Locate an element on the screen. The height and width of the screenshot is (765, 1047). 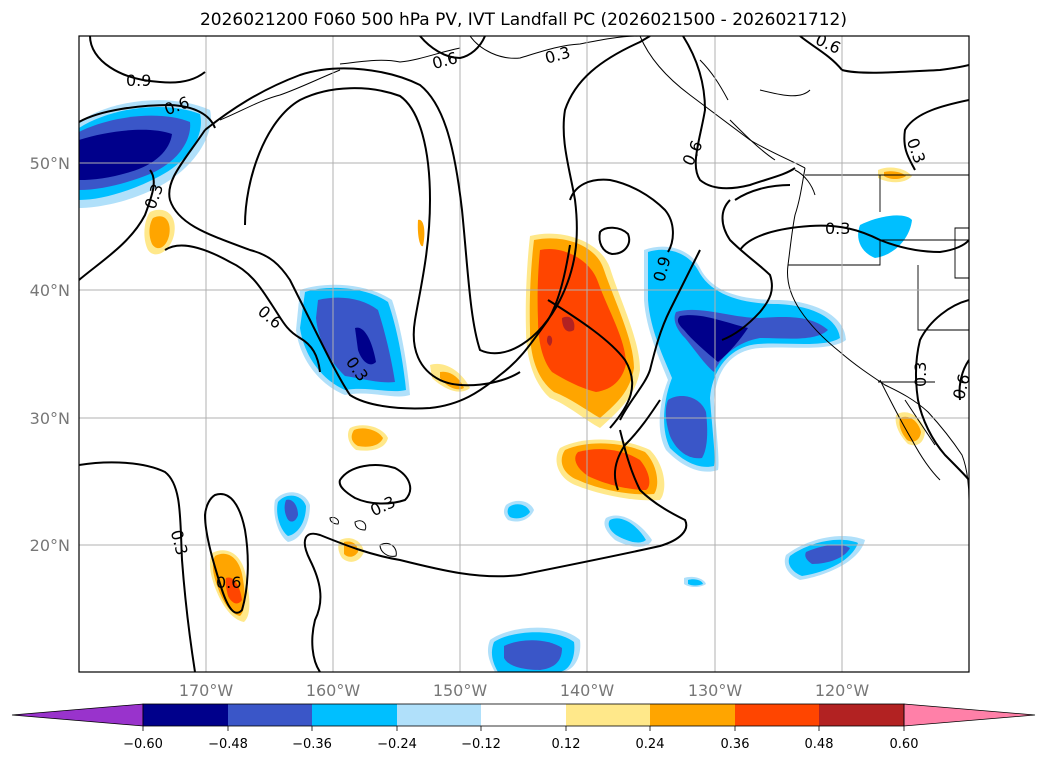
contour-lower-mid is located at coordinates (495, 550).